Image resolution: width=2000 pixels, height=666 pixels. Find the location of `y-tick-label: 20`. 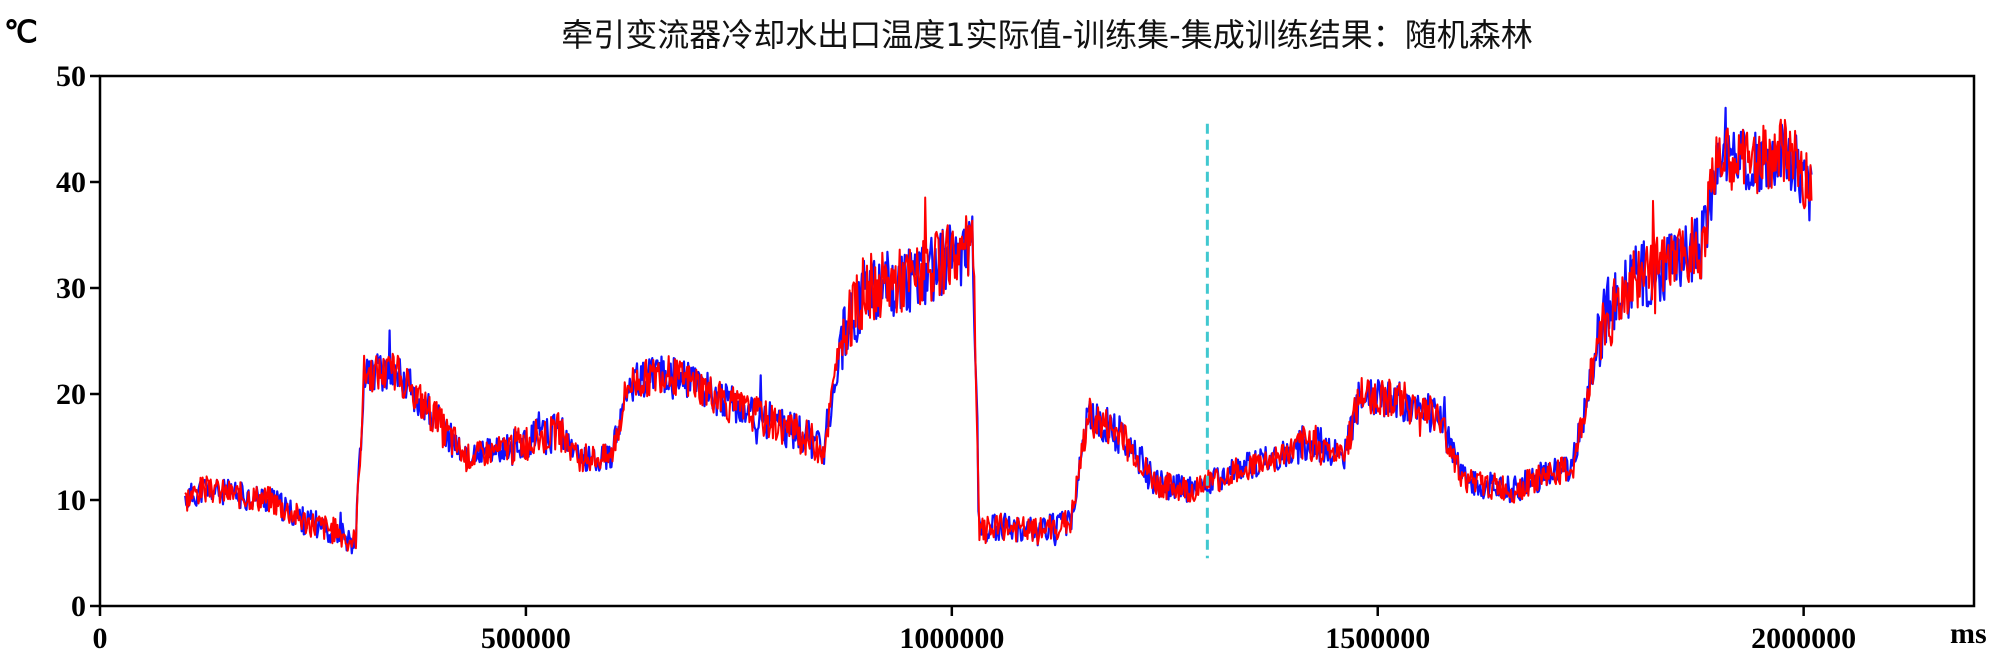

y-tick-label: 20 is located at coordinates (71, 394).